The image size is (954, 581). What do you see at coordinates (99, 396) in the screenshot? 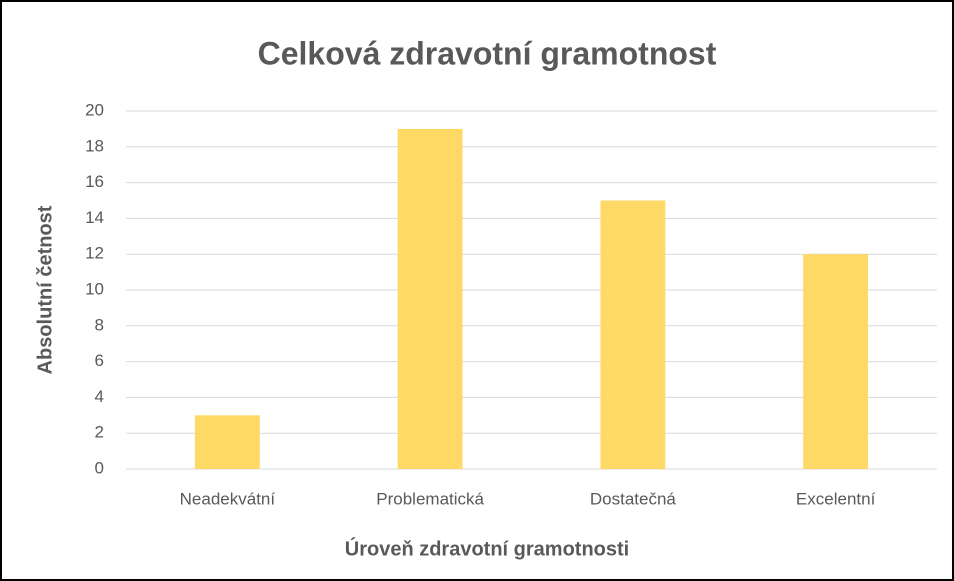
I see `y-tick-label: 4` at bounding box center [99, 396].